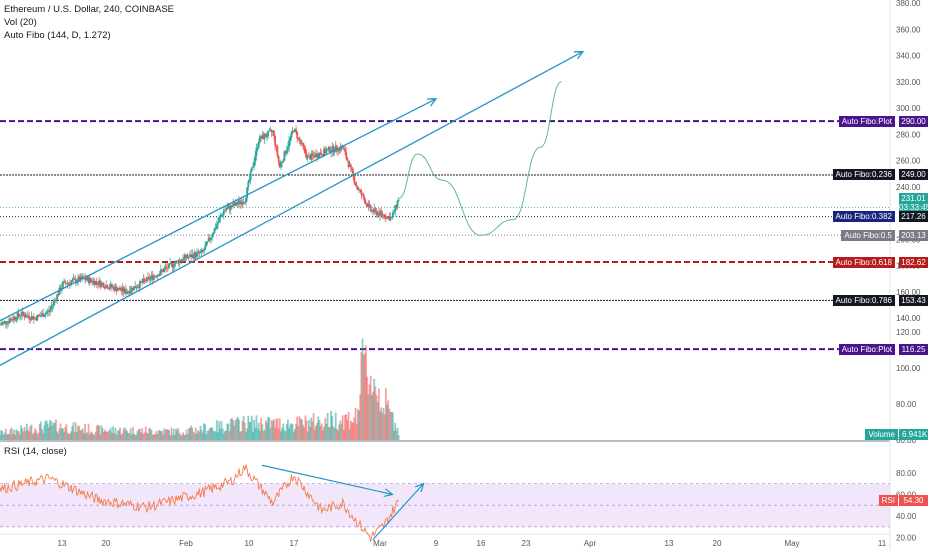 Image resolution: width=932 pixels, height=555 pixels. What do you see at coordinates (35, 451) in the screenshot?
I see `rsi-legend: RSI (14, close)` at bounding box center [35, 451].